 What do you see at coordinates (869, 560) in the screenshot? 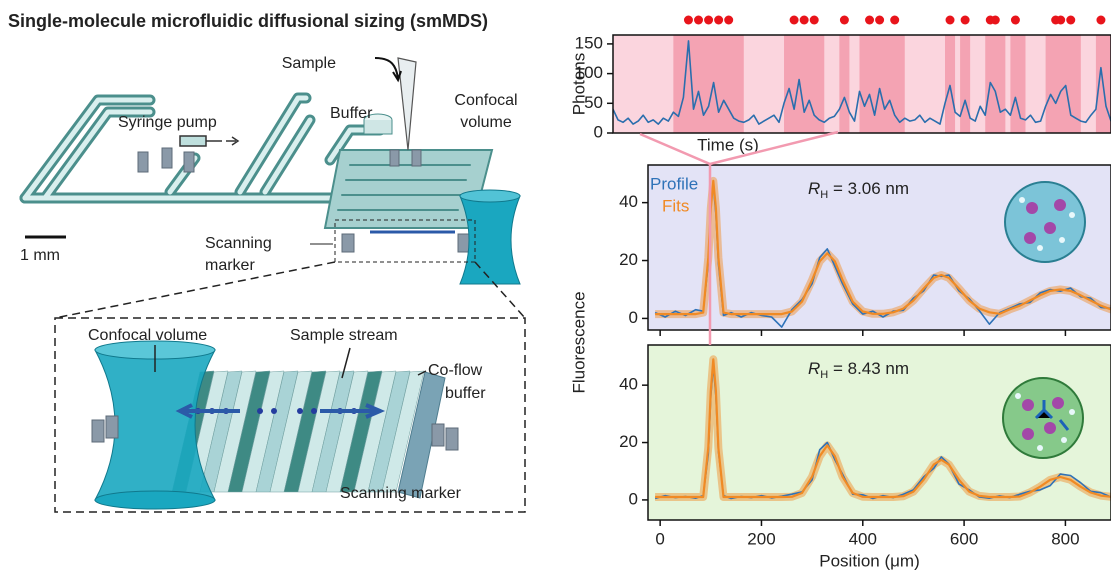
I see `x-axis-label: Position (μm)` at bounding box center [869, 560].